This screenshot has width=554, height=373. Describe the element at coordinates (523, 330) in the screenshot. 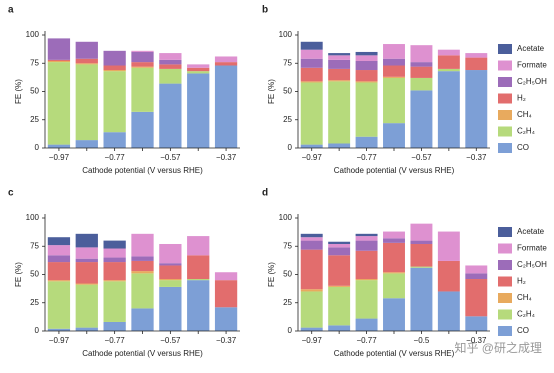

I see `legend-label: CO` at that location.